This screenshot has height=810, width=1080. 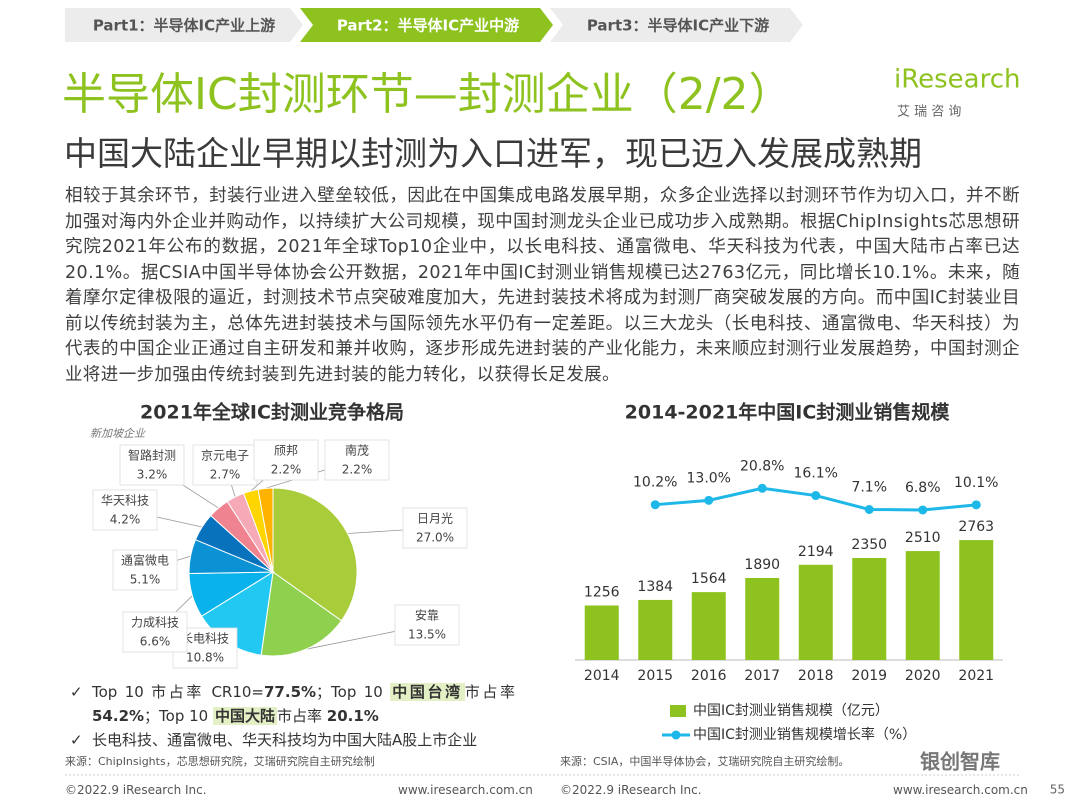 What do you see at coordinates (869, 487) in the screenshot?
I see `line-value-label: 7.1%` at bounding box center [869, 487].